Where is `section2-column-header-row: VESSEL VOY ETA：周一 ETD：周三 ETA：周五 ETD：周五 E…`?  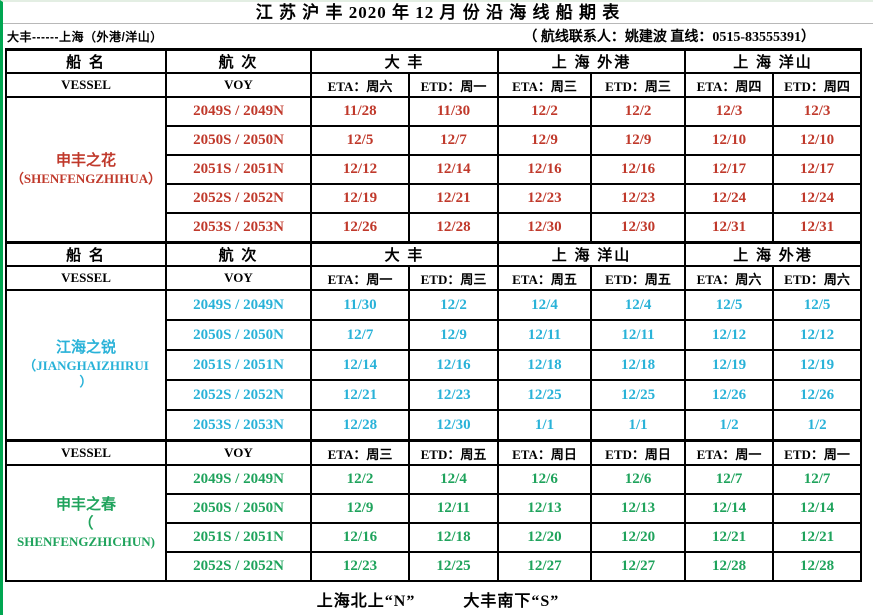
section2-column-header-row: VESSEL VOY ETA：周一 ETD：周三 ETA：周五 ETD：周五 E… is located at coordinates (434, 278).